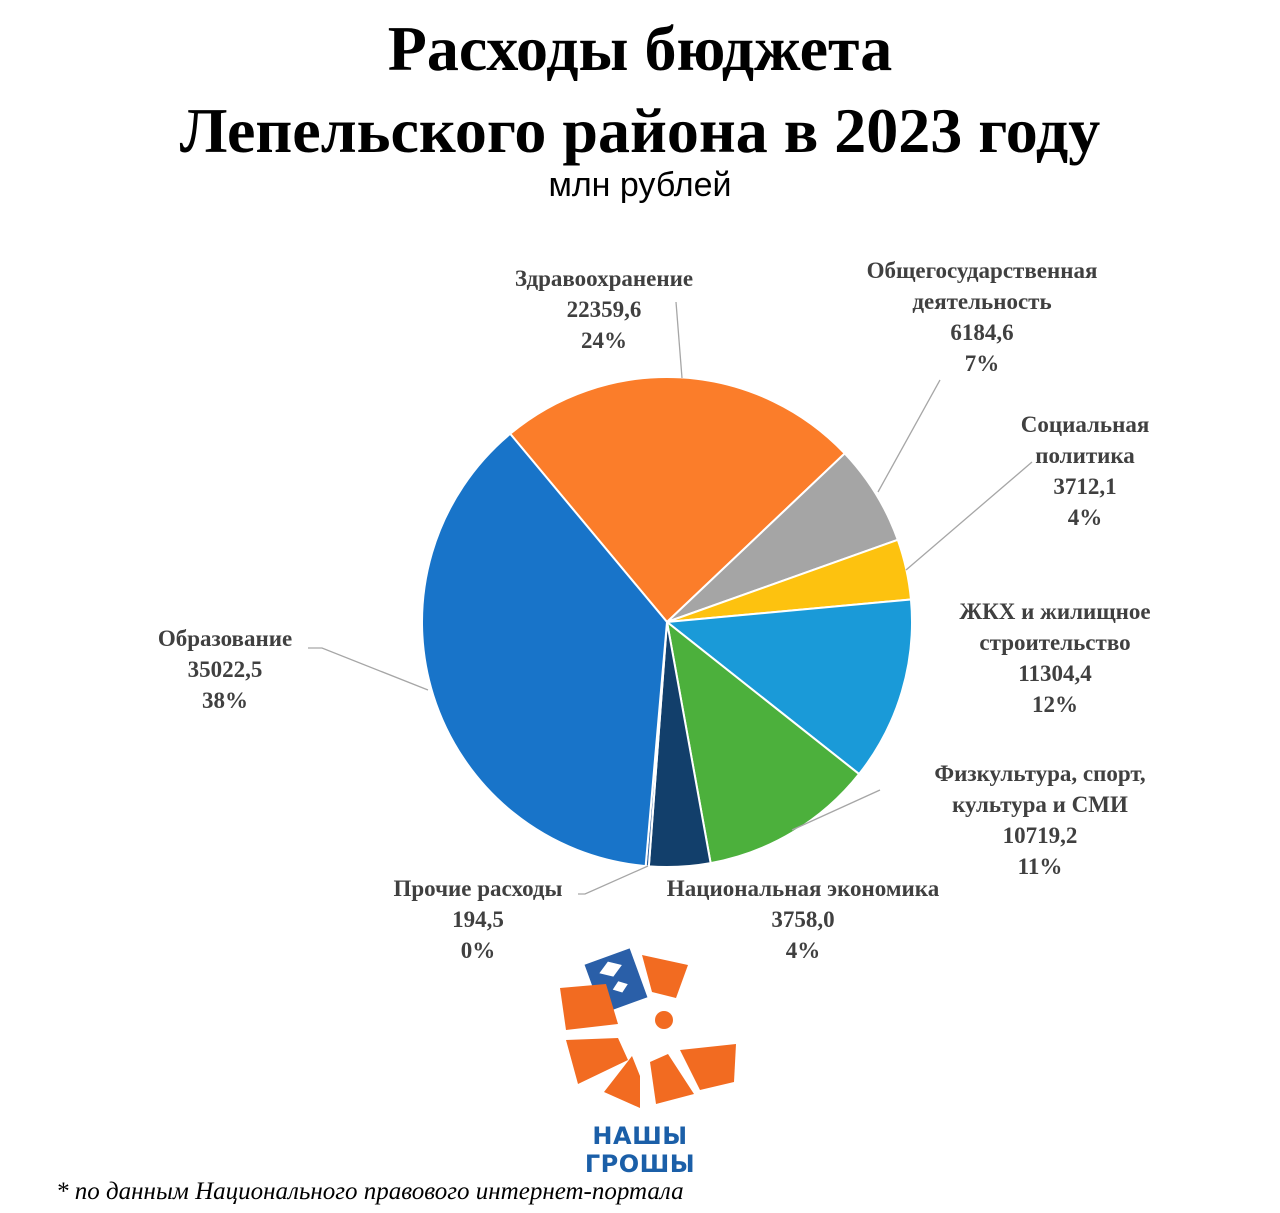  What do you see at coordinates (224, 700) in the screenshot?
I see `slice-percent: 38%` at bounding box center [224, 700].